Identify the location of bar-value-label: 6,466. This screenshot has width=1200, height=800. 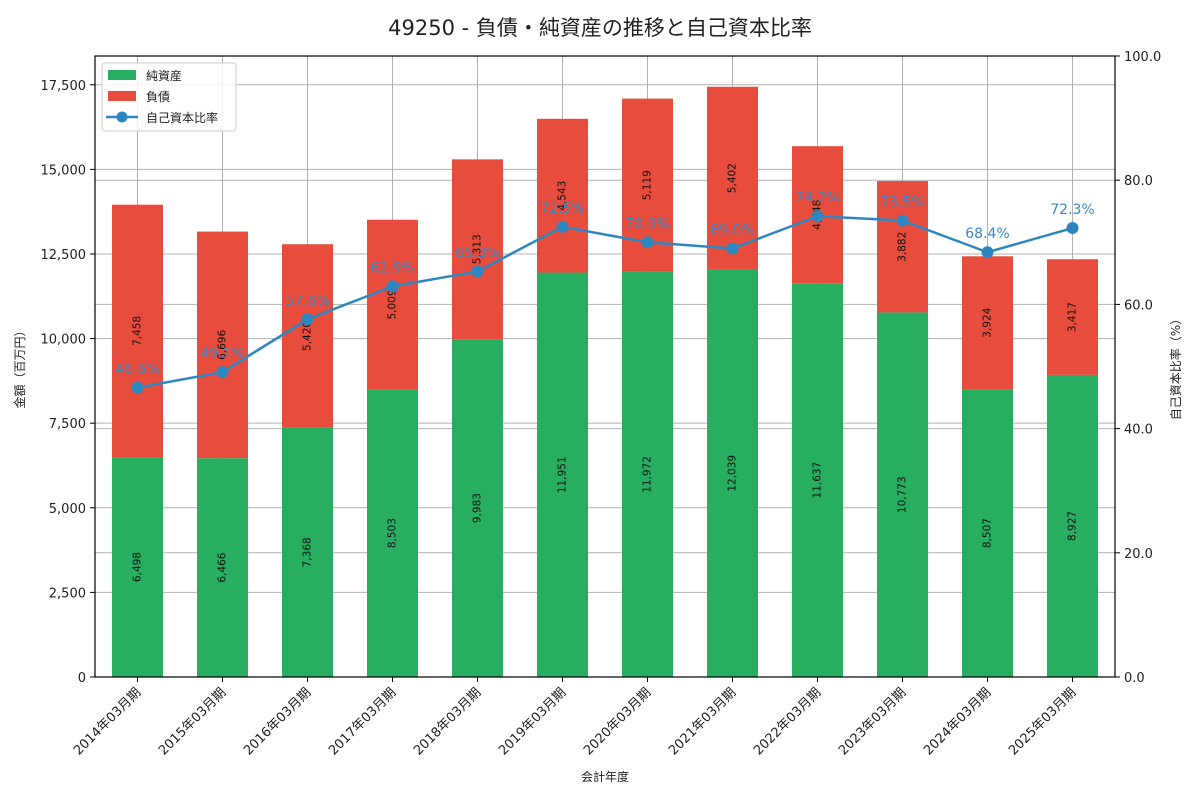
(223, 567).